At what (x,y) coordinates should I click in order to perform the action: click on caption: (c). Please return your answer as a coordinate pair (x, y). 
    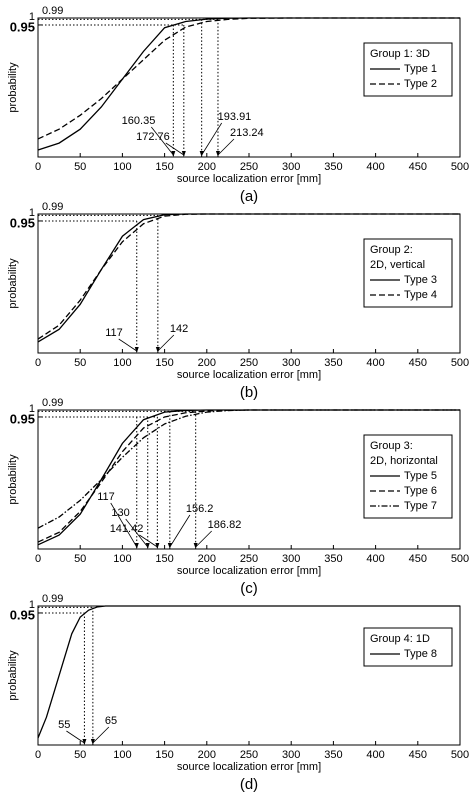
    Looking at the image, I should click on (249, 588).